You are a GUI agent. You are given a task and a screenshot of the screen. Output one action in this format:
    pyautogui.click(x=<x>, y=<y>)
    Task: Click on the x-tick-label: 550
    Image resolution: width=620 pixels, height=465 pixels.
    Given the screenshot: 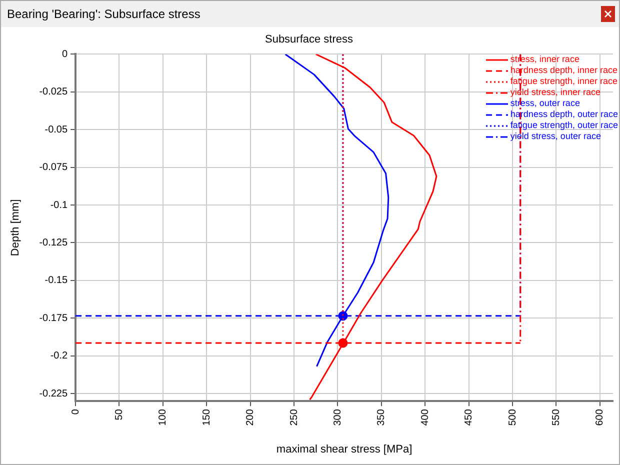 What is the action you would take?
    pyautogui.click(x=556, y=417)
    